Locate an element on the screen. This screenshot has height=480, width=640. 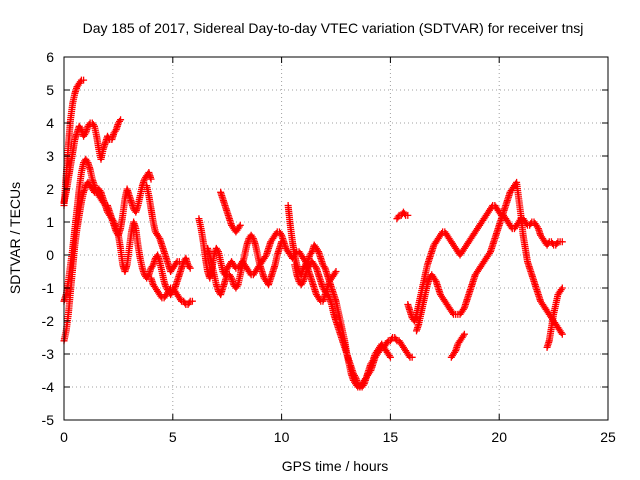
y-tick-label: -3 is located at coordinates (48, 354).